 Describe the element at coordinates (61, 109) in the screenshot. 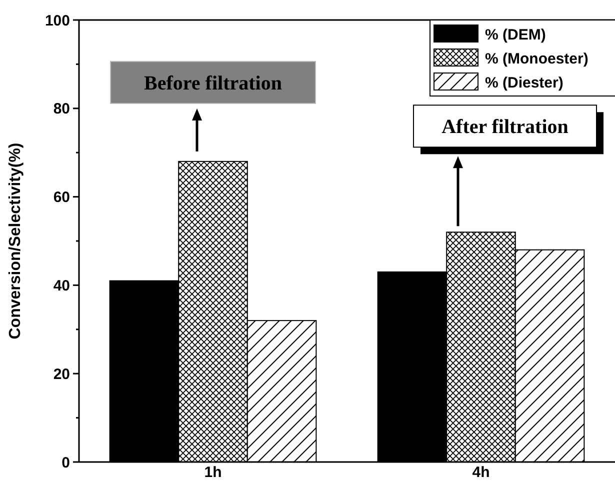

I see `y-tick-label: 80` at that location.